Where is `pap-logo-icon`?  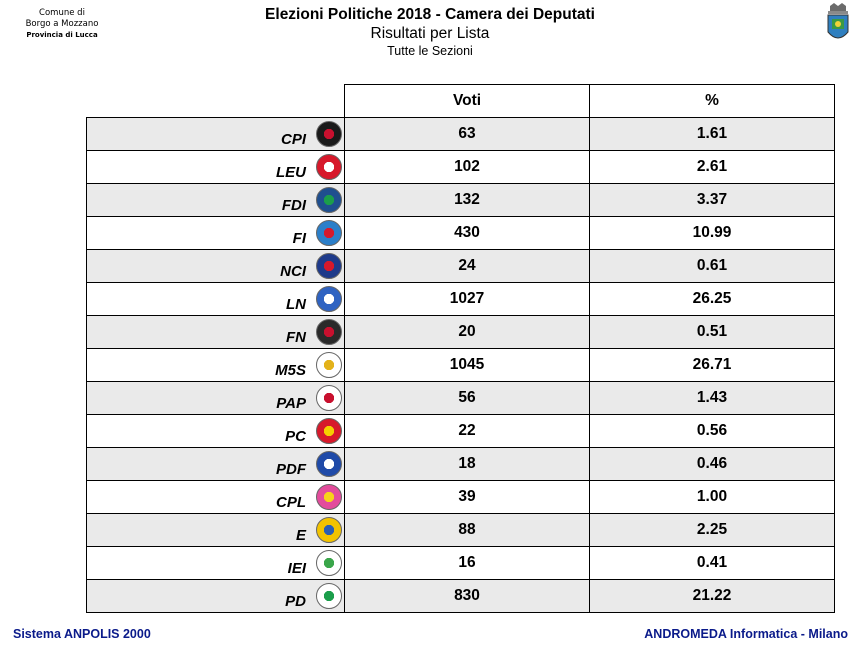
pap-logo-icon is located at coordinates (329, 398).